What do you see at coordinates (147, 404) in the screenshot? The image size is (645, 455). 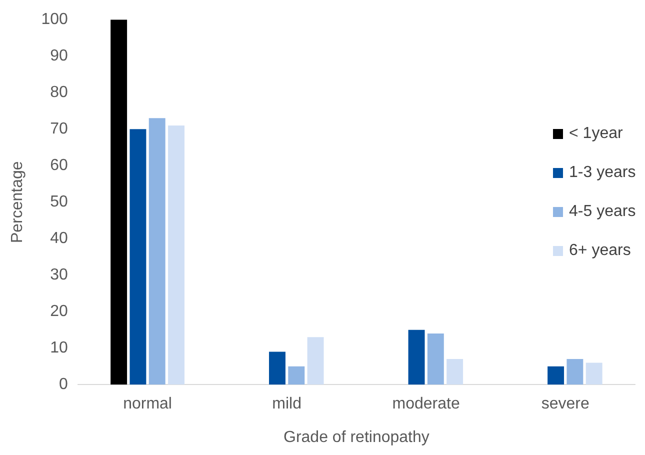 I see `x-tick-label: normal` at bounding box center [147, 404].